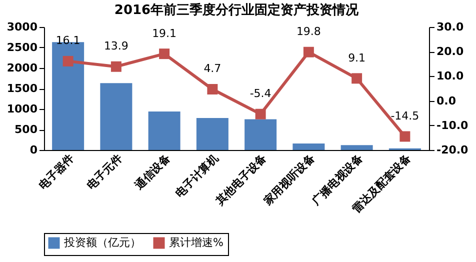  What do you see at coordinates (22, 109) in the screenshot?
I see `y-tick-label: 1000` at bounding box center [22, 109].